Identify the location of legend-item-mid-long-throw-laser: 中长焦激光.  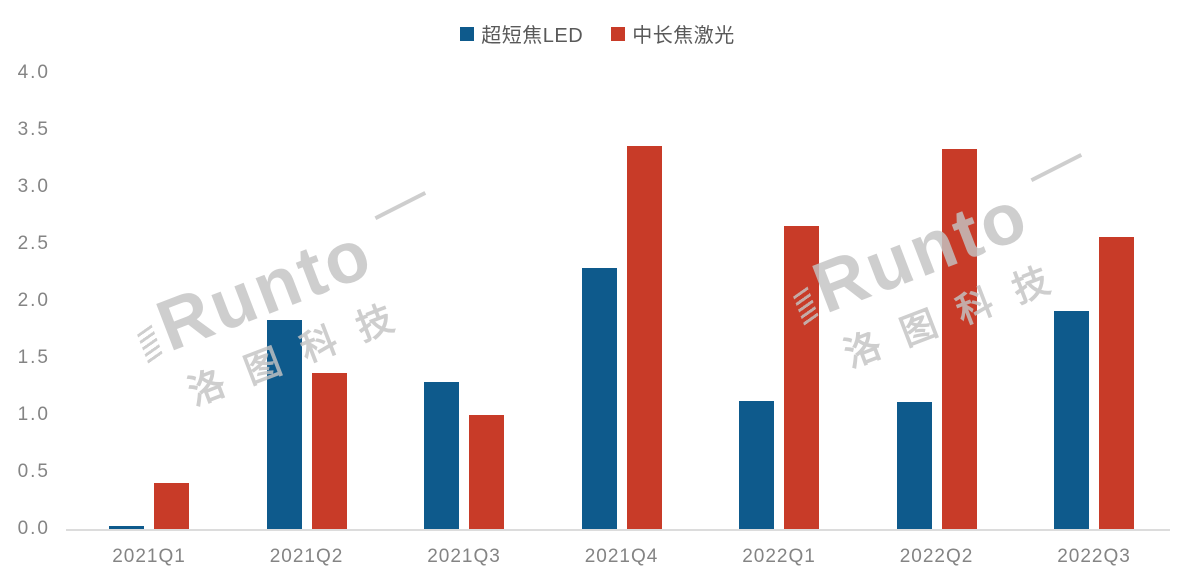
(673, 33).